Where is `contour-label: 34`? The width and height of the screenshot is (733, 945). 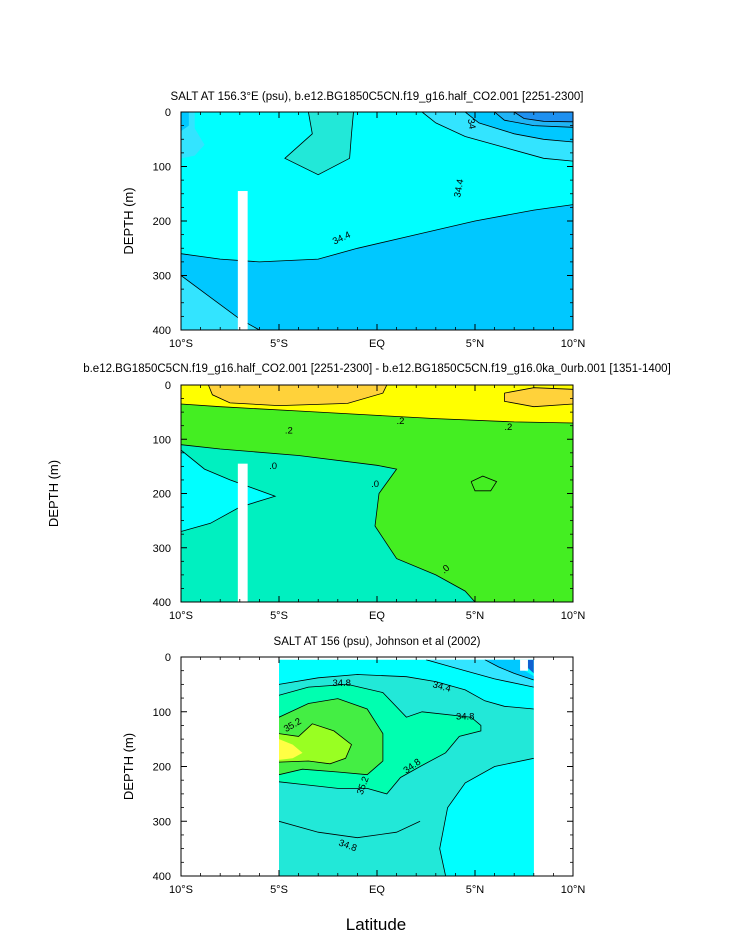
contour-label: 34 is located at coordinates (471, 124).